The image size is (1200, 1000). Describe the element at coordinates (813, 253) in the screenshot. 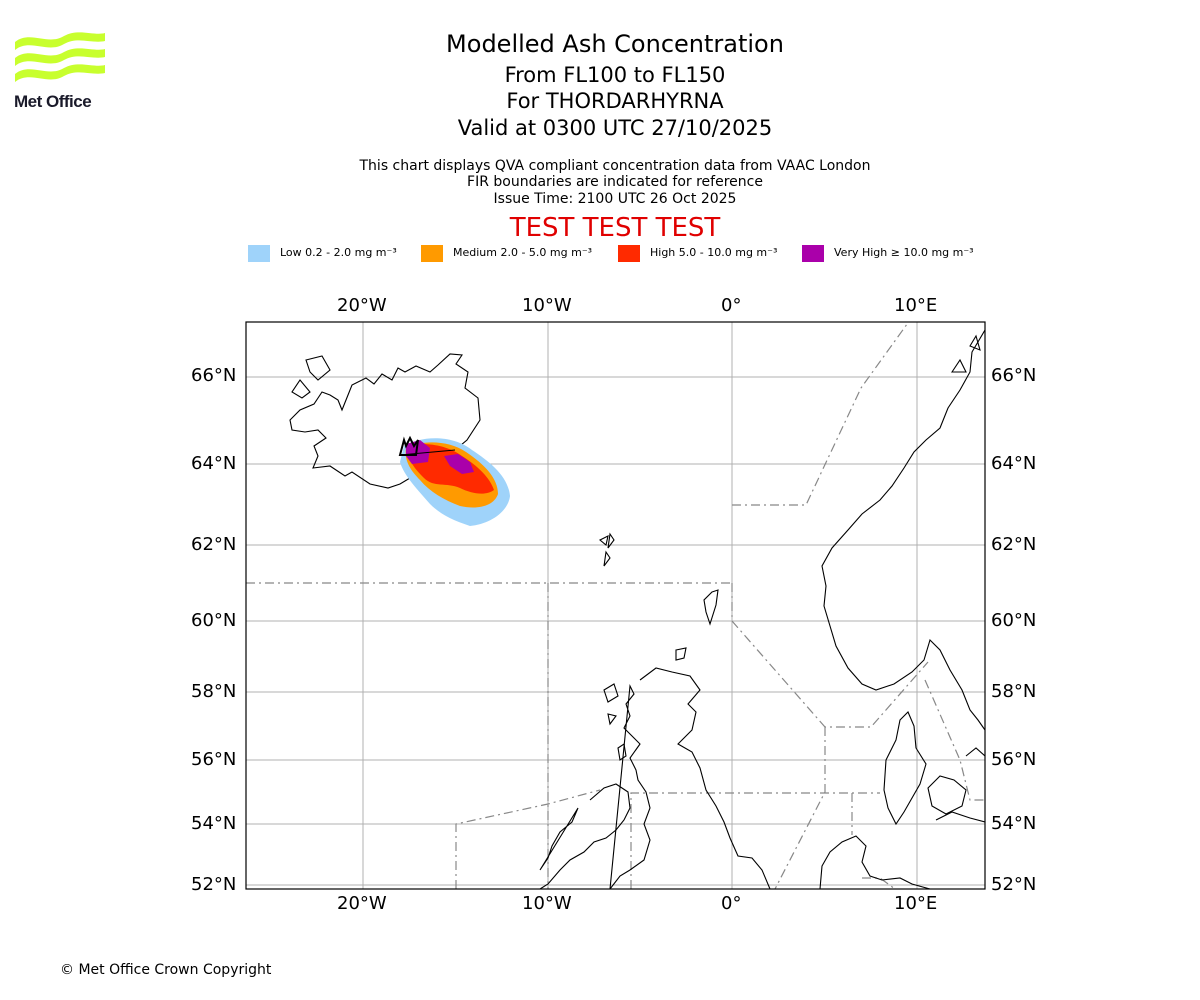

I see `legend-swatch-very-high` at that location.